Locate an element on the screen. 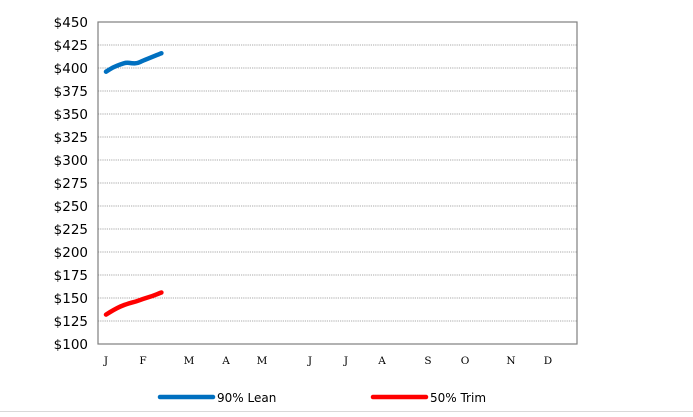 The height and width of the screenshot is (417, 693). legend-label: 90% Lean is located at coordinates (246, 398).